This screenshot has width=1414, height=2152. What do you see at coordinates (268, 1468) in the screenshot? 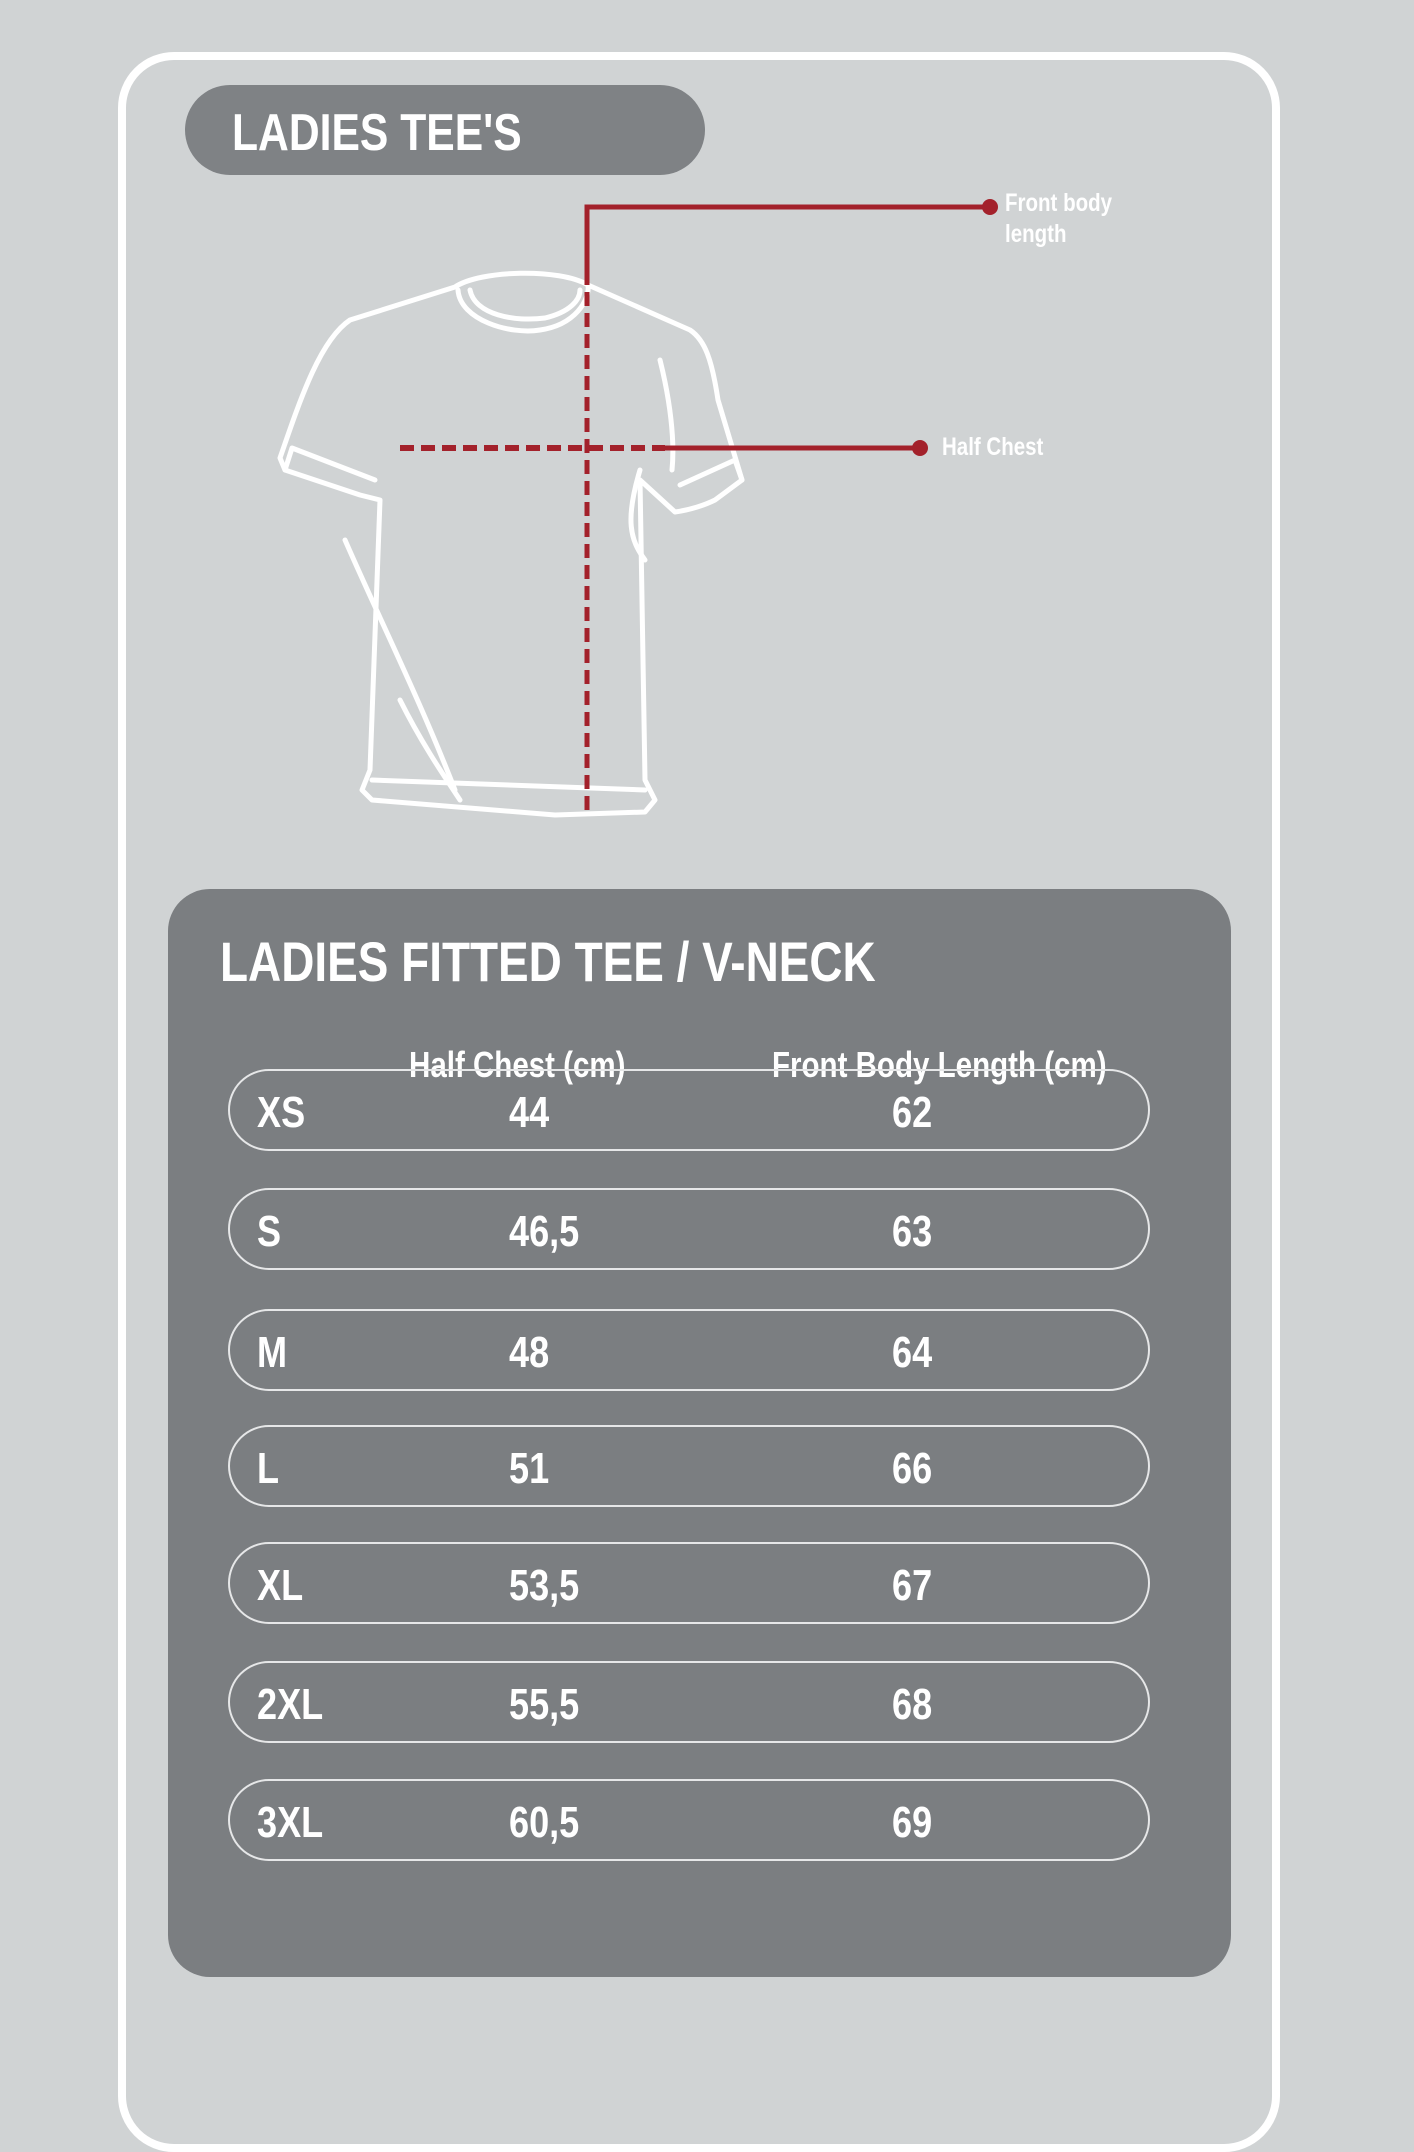
I see `size-cell: L` at bounding box center [268, 1468].